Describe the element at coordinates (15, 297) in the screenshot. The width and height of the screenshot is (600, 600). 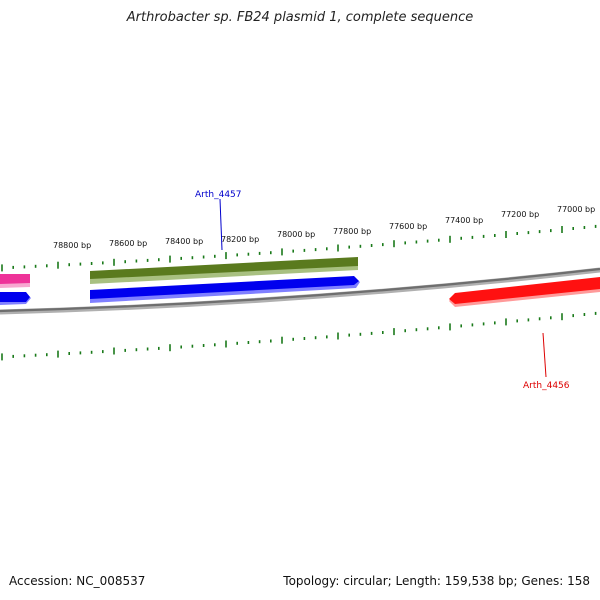
I see `gene-feature-blue-left` at that location.